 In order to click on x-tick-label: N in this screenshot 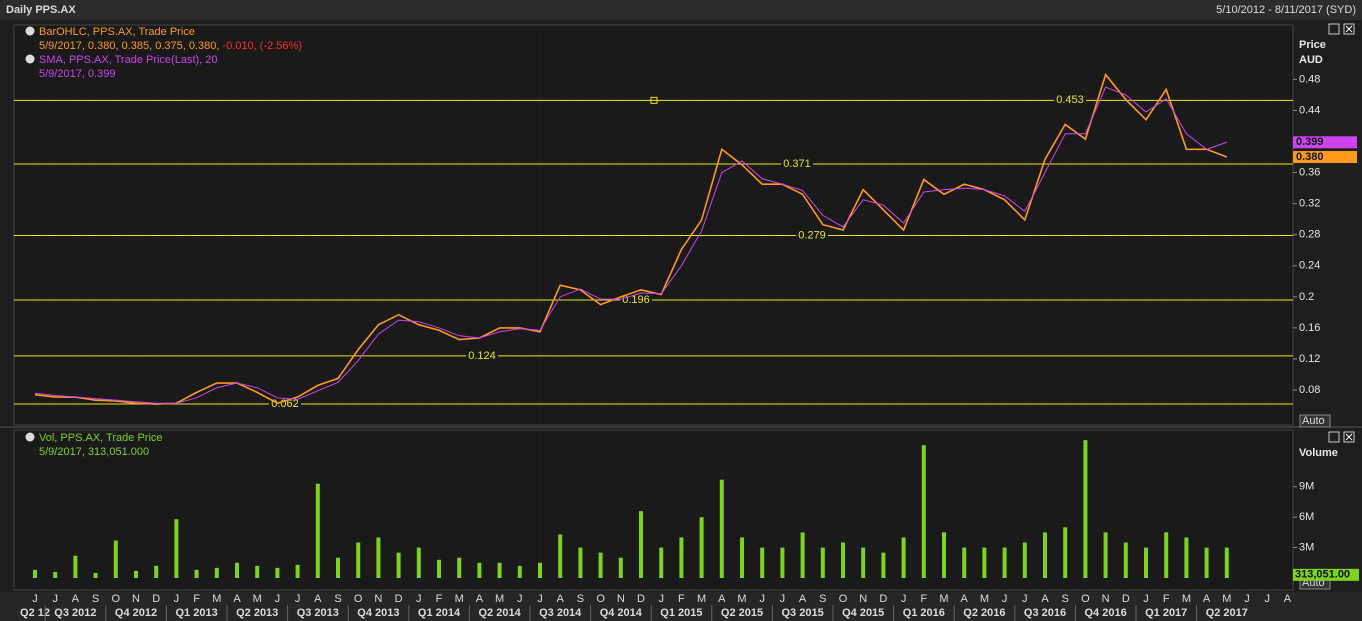, I will do `click(863, 599)`.